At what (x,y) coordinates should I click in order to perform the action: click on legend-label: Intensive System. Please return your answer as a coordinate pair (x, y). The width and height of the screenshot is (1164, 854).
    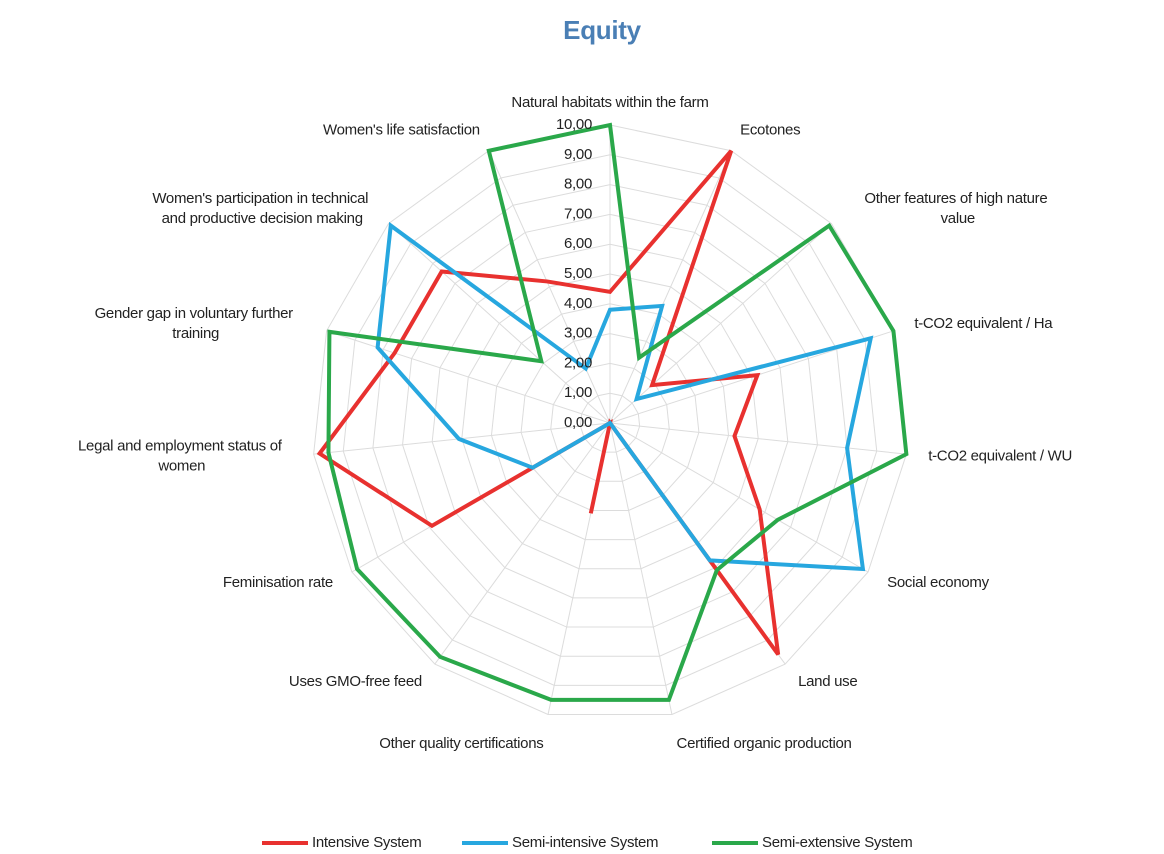
    Looking at the image, I should click on (366, 842).